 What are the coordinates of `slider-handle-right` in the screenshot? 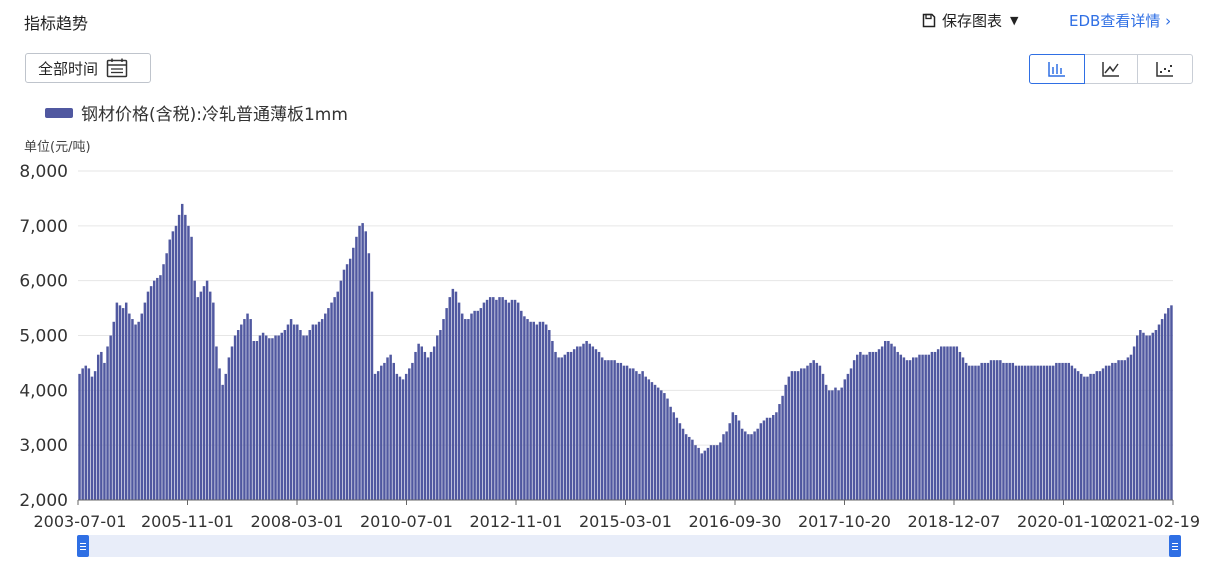 It's located at (1175, 546).